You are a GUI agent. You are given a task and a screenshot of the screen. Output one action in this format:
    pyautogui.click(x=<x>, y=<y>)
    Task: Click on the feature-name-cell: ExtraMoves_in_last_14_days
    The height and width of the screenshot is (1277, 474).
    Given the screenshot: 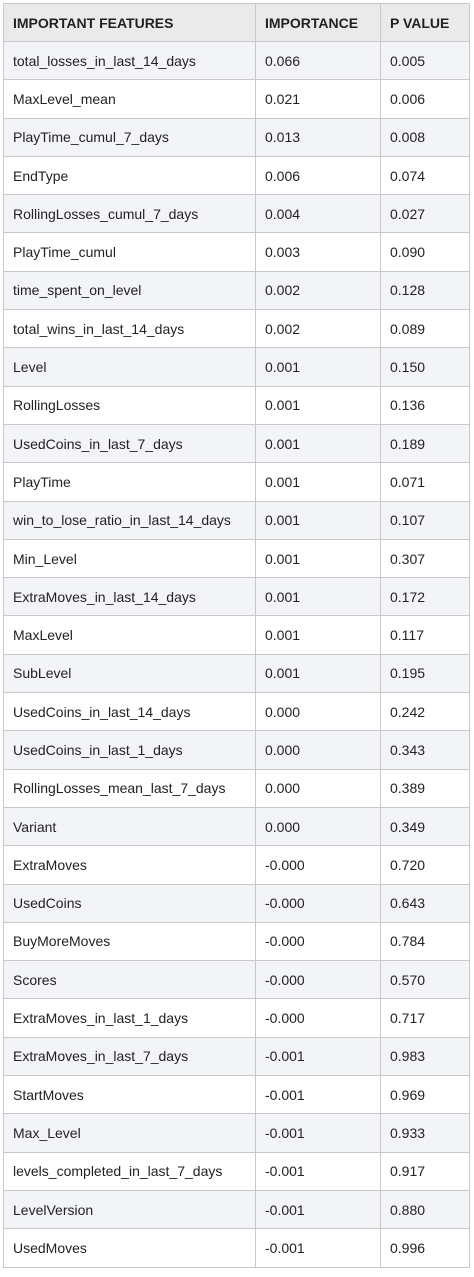 What is the action you would take?
    pyautogui.click(x=129, y=597)
    